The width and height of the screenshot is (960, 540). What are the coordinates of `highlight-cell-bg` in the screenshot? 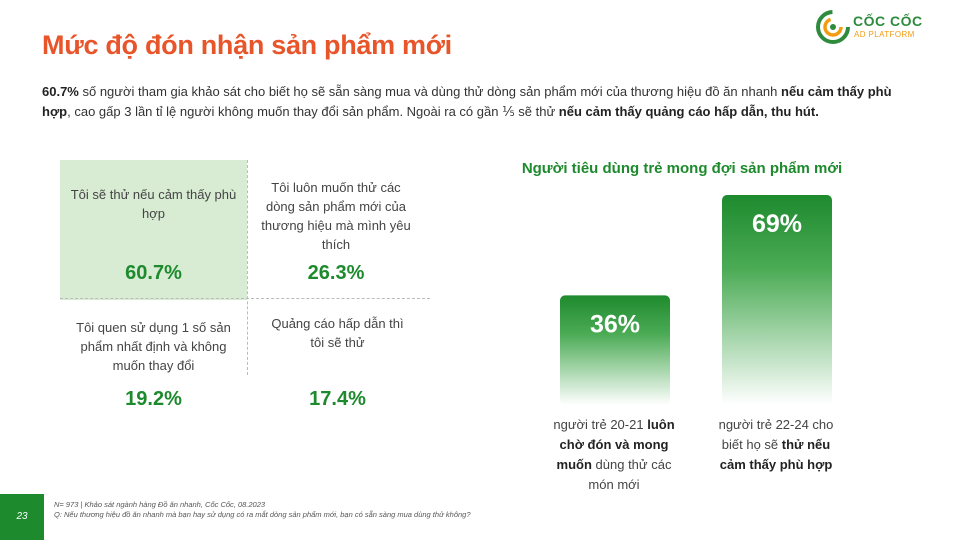 It's located at (153, 230).